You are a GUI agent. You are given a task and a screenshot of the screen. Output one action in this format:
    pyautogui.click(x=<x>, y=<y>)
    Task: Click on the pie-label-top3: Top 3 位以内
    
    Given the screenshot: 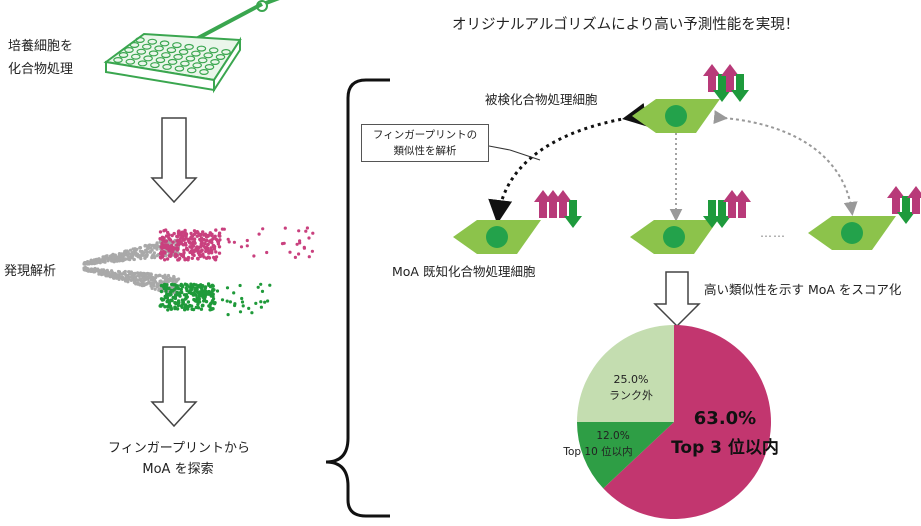 What is the action you would take?
    pyautogui.click(x=725, y=448)
    